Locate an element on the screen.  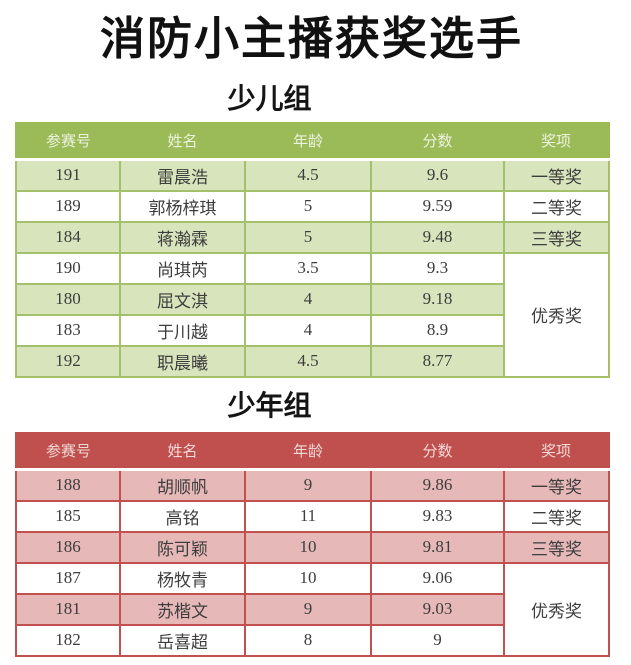
table-row: 191 雷晨浩 4.5 9.6 一等奖 is located at coordinates (312, 175).